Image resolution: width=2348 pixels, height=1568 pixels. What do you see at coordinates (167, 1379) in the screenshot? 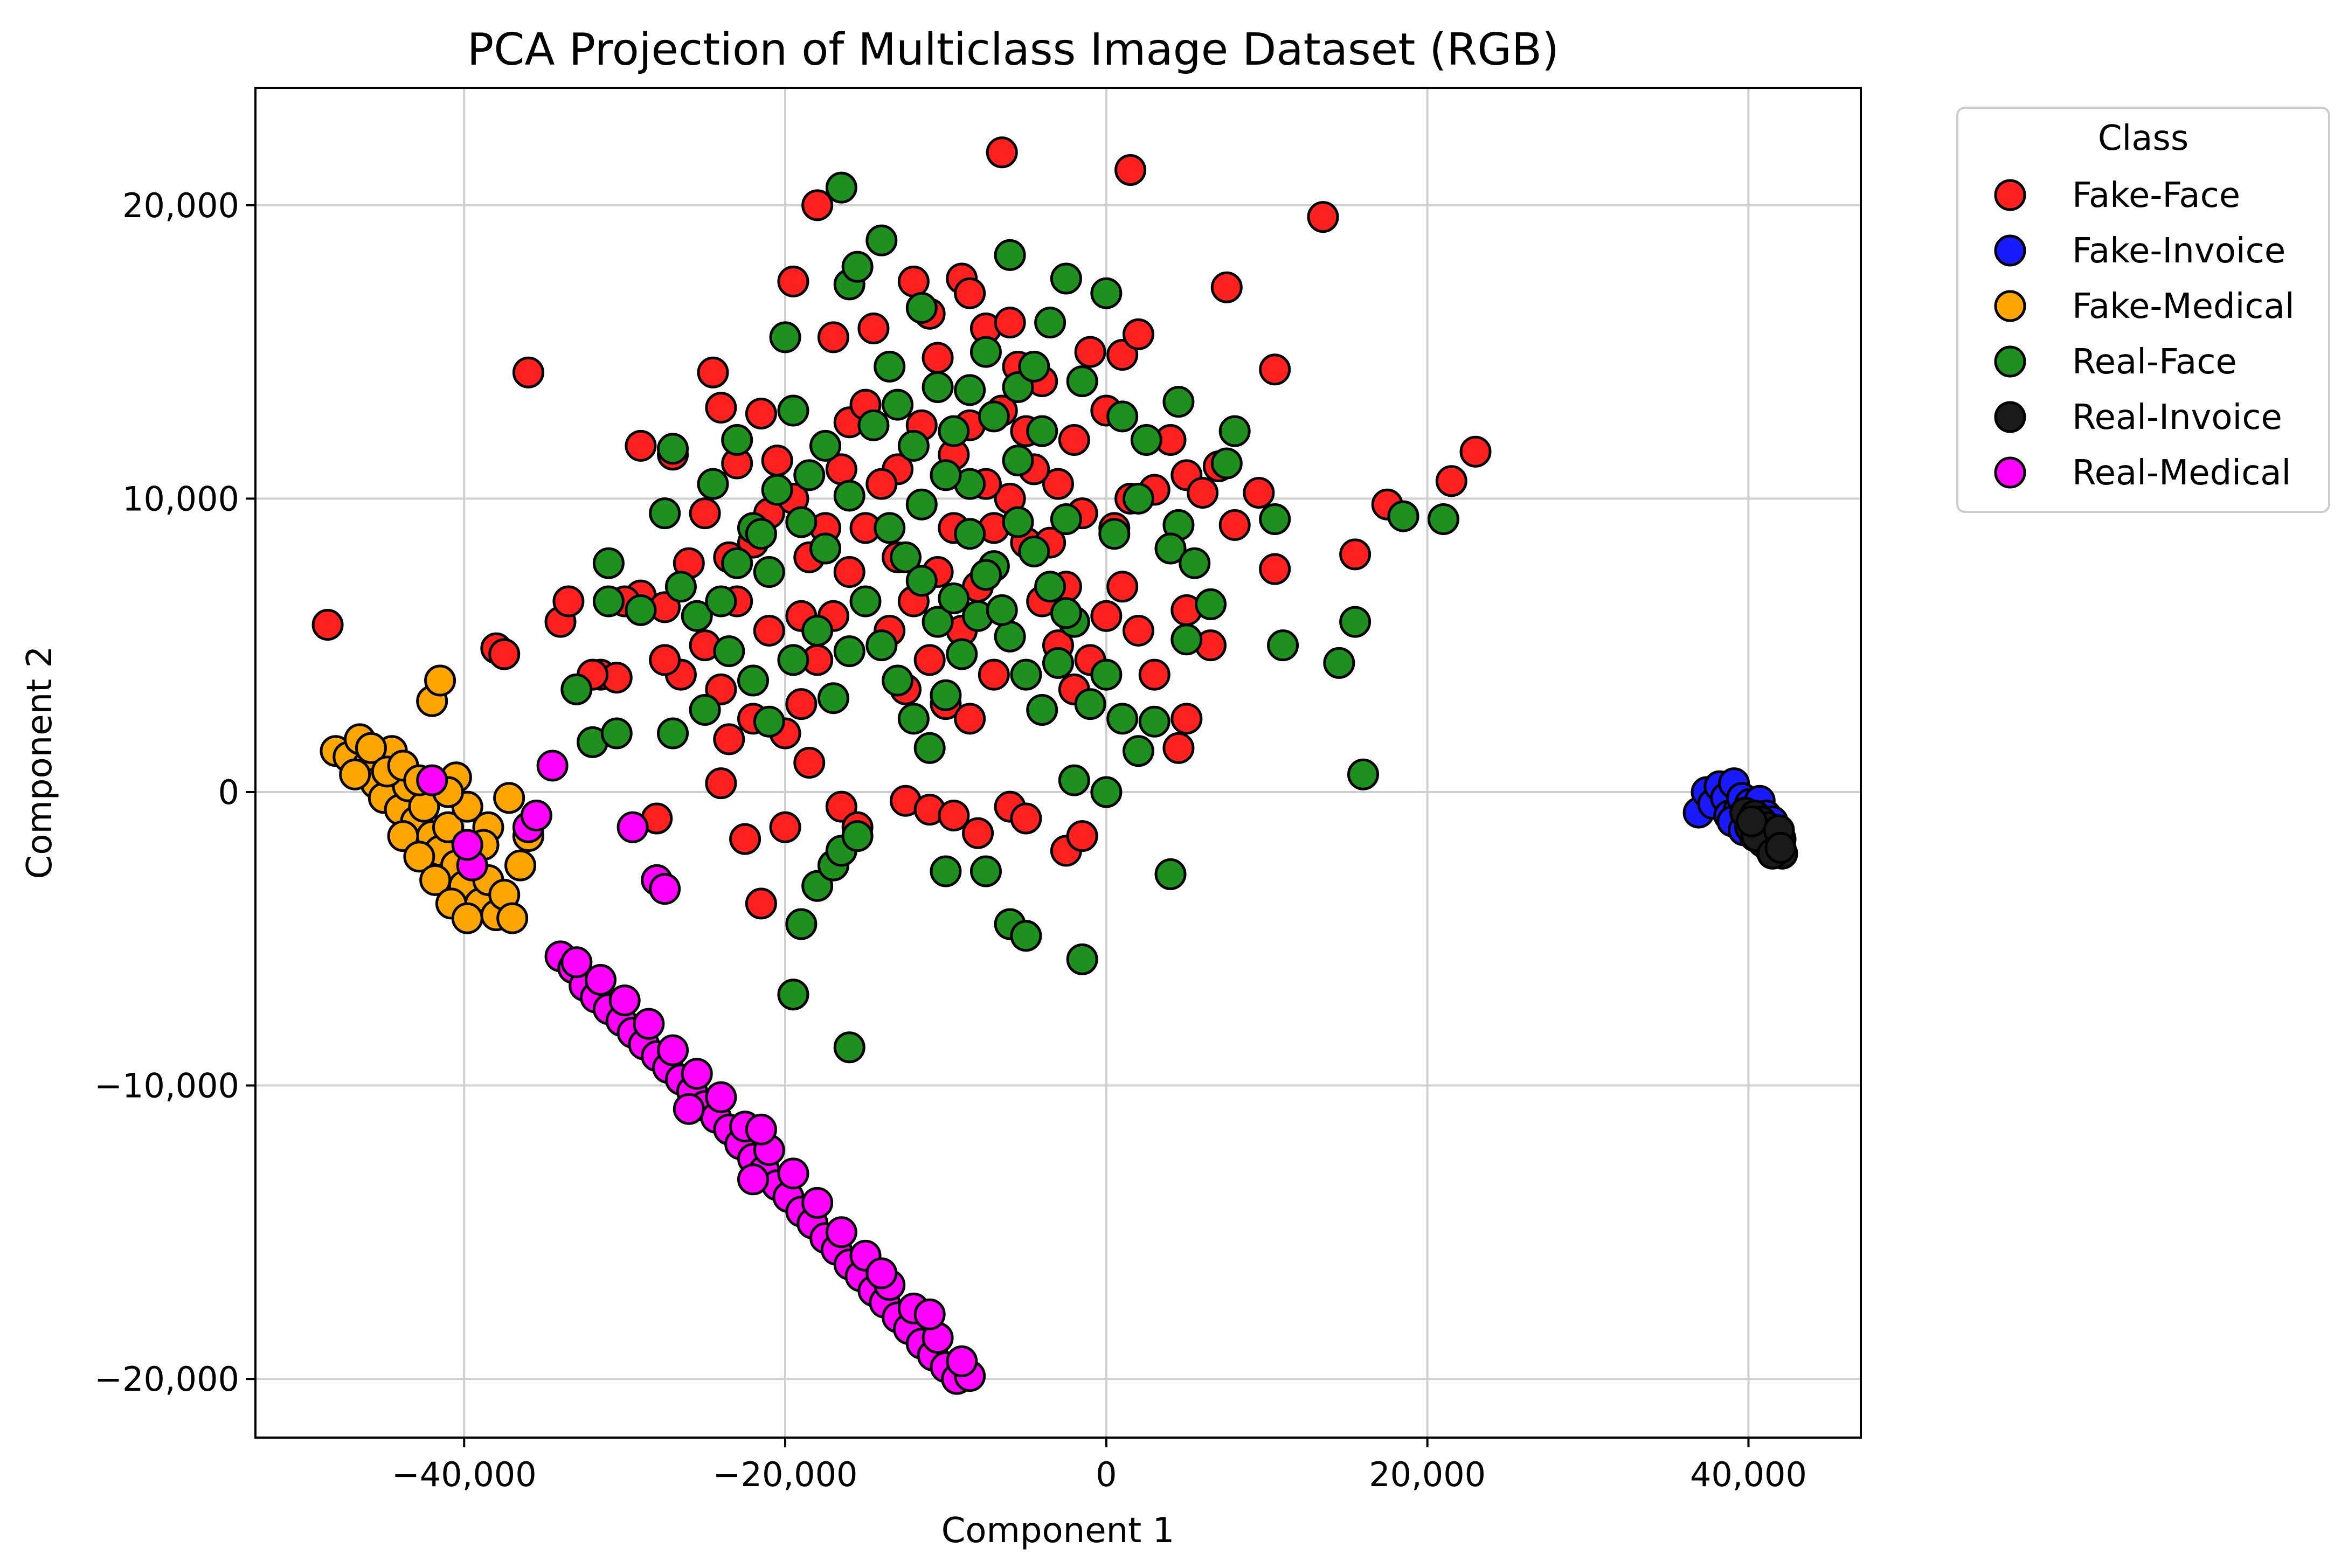
I see `y-tick-label: −20,000` at bounding box center [167, 1379].